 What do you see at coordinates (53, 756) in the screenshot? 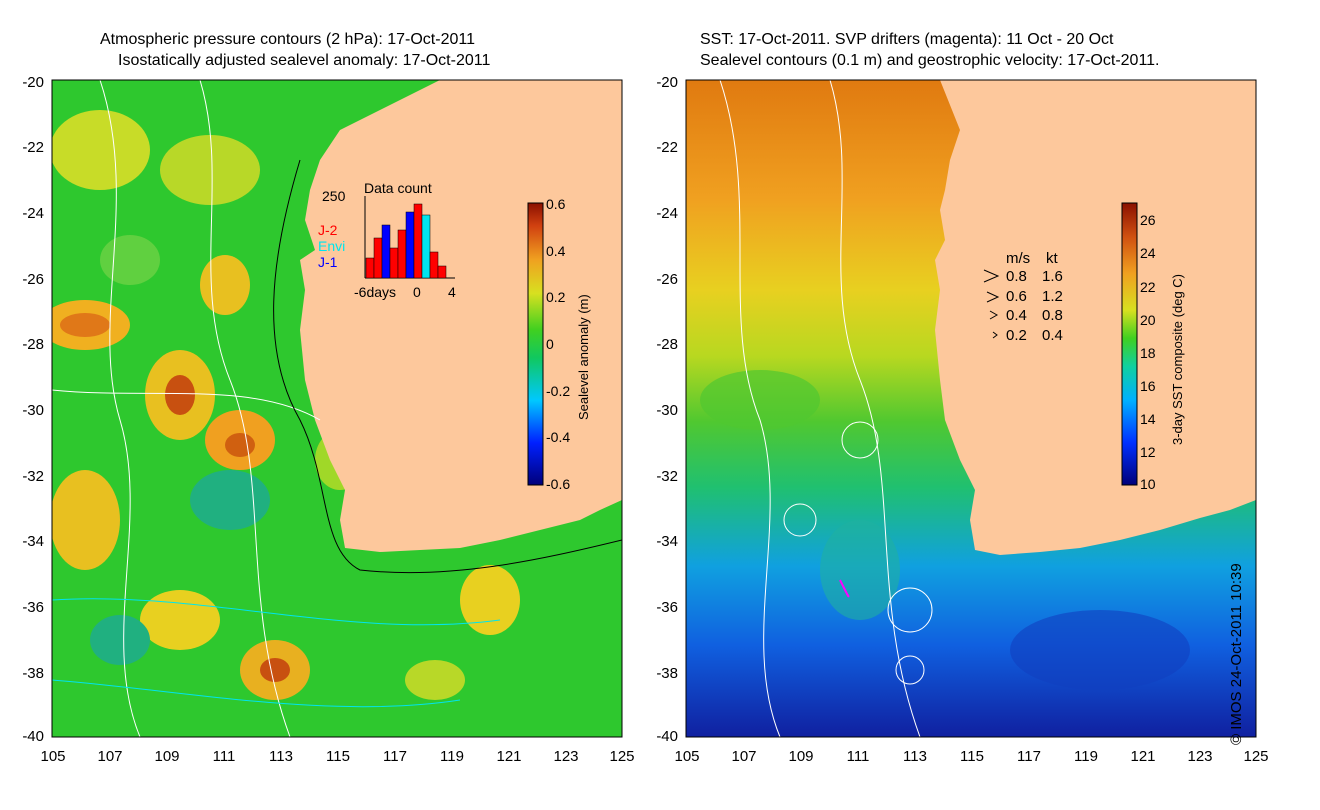
I see `left-x-tick-0: 105` at bounding box center [53, 756].